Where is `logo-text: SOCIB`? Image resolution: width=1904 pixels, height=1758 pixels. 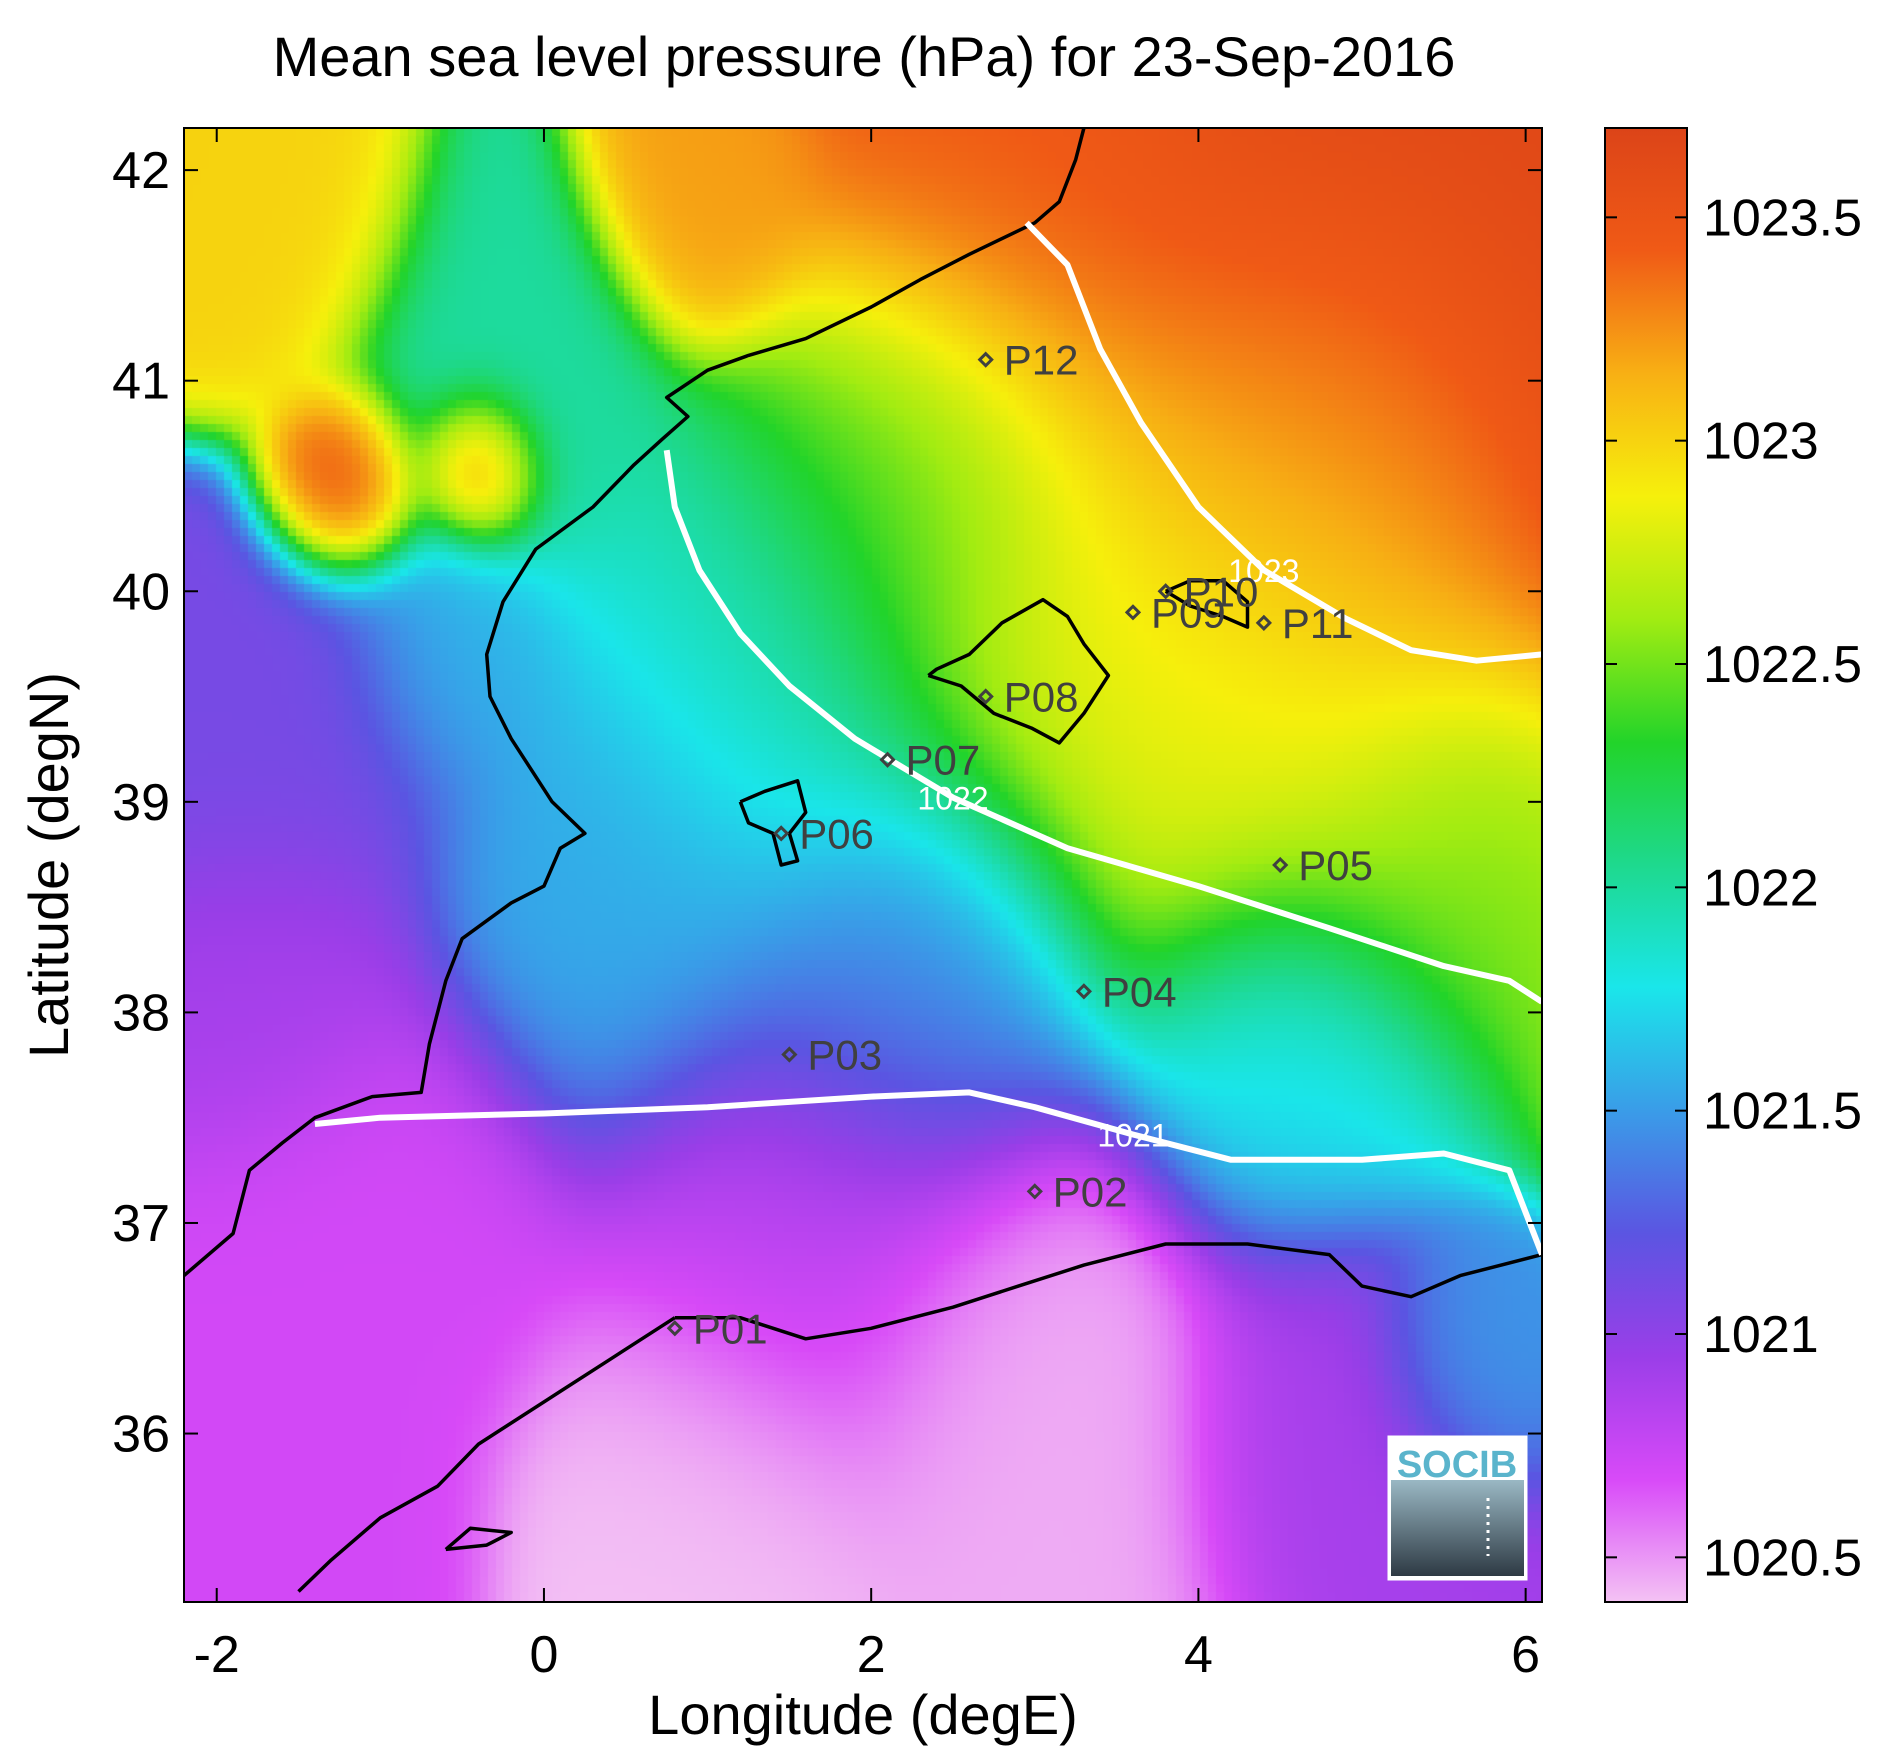
logo-text: SOCIB is located at coordinates (1457, 1465).